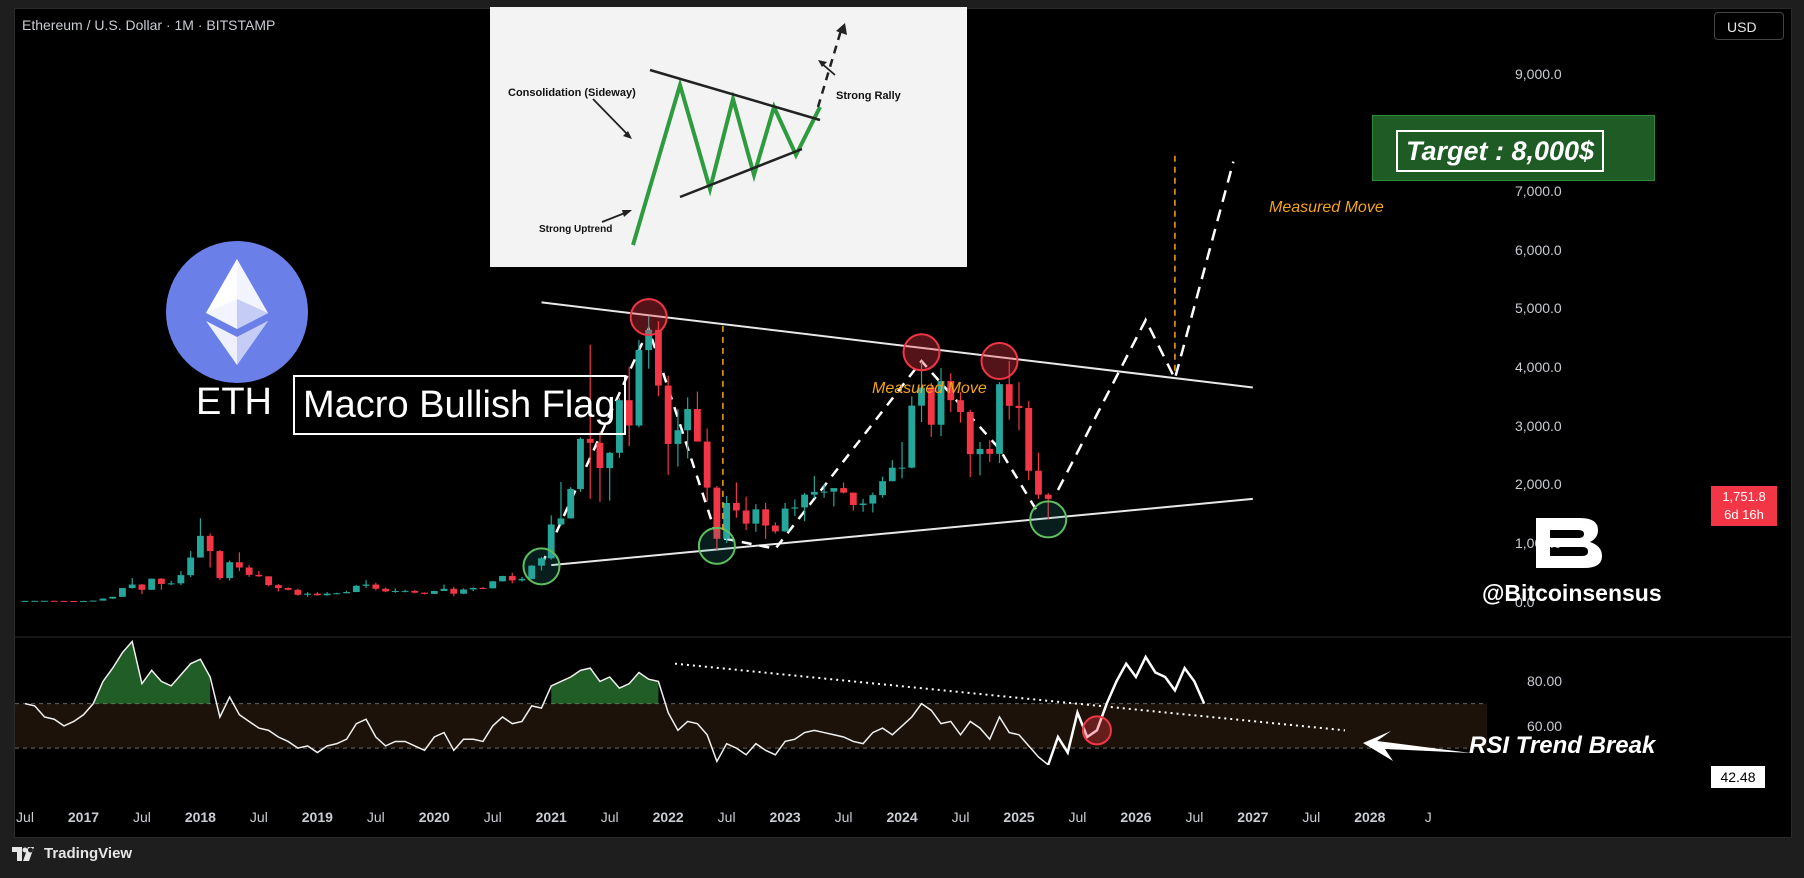  What do you see at coordinates (234, 402) in the screenshot?
I see `eth-label: ETH` at bounding box center [234, 402].